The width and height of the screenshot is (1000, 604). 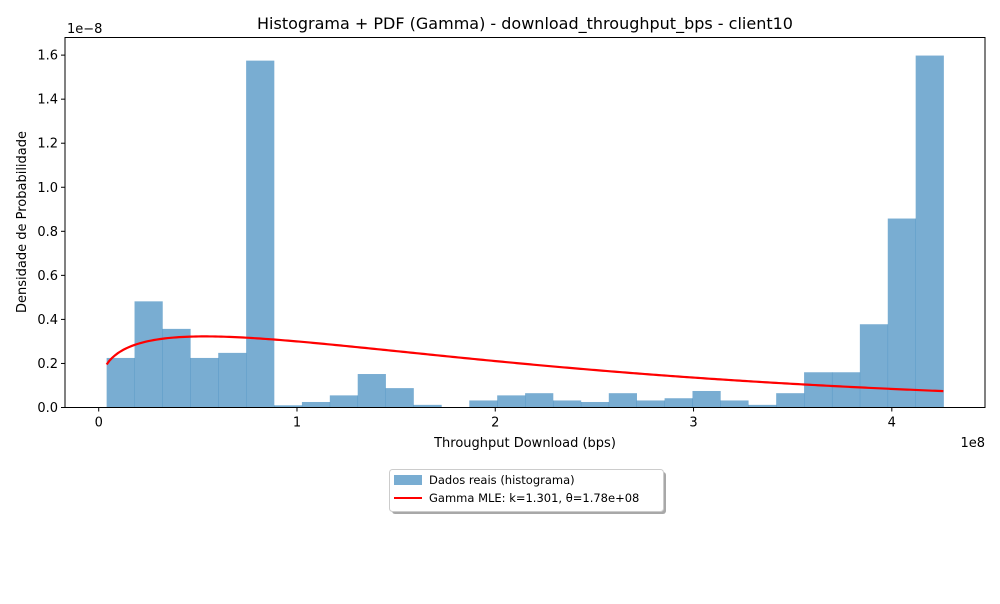 What do you see at coordinates (495, 423) in the screenshot?
I see `x-tick-label: 2` at bounding box center [495, 423].